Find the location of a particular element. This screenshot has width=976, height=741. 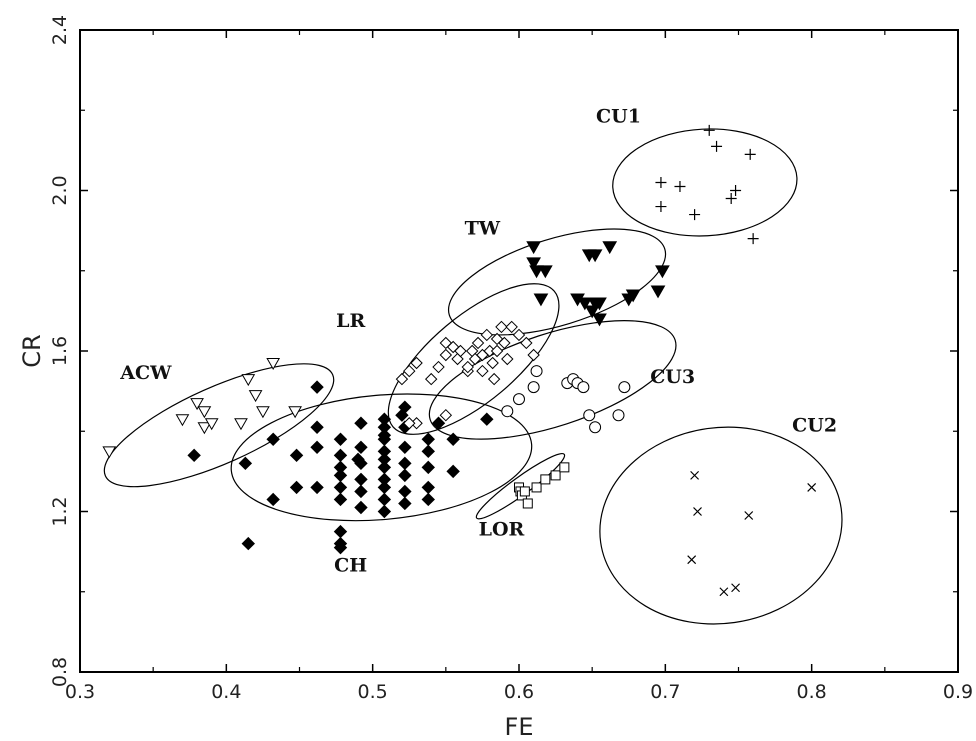

group-label-lr: LR is located at coordinates (350, 321).